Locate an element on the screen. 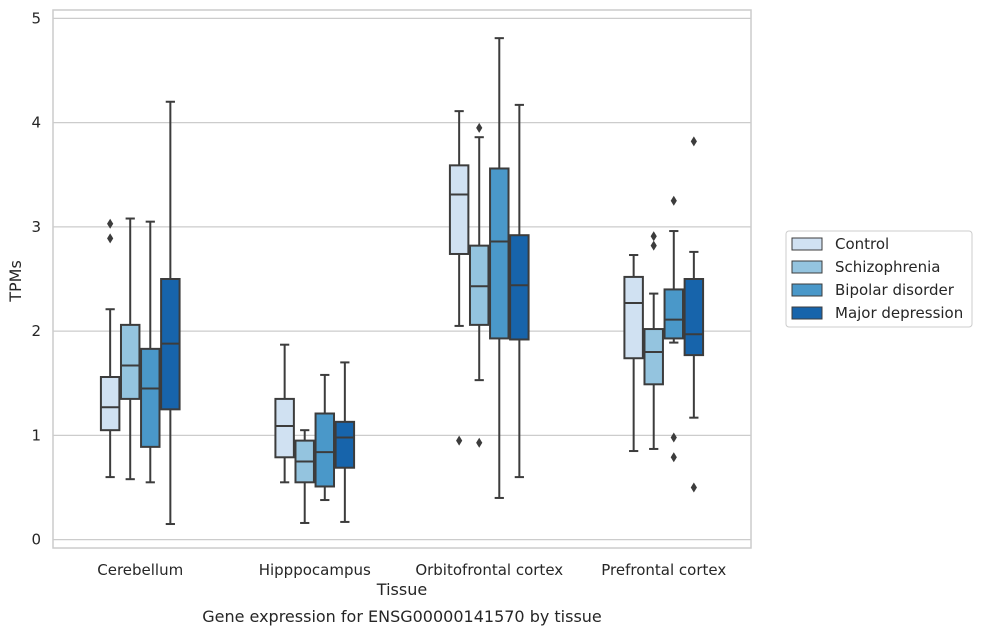  legend-label: Schizophrenia is located at coordinates (887, 267).